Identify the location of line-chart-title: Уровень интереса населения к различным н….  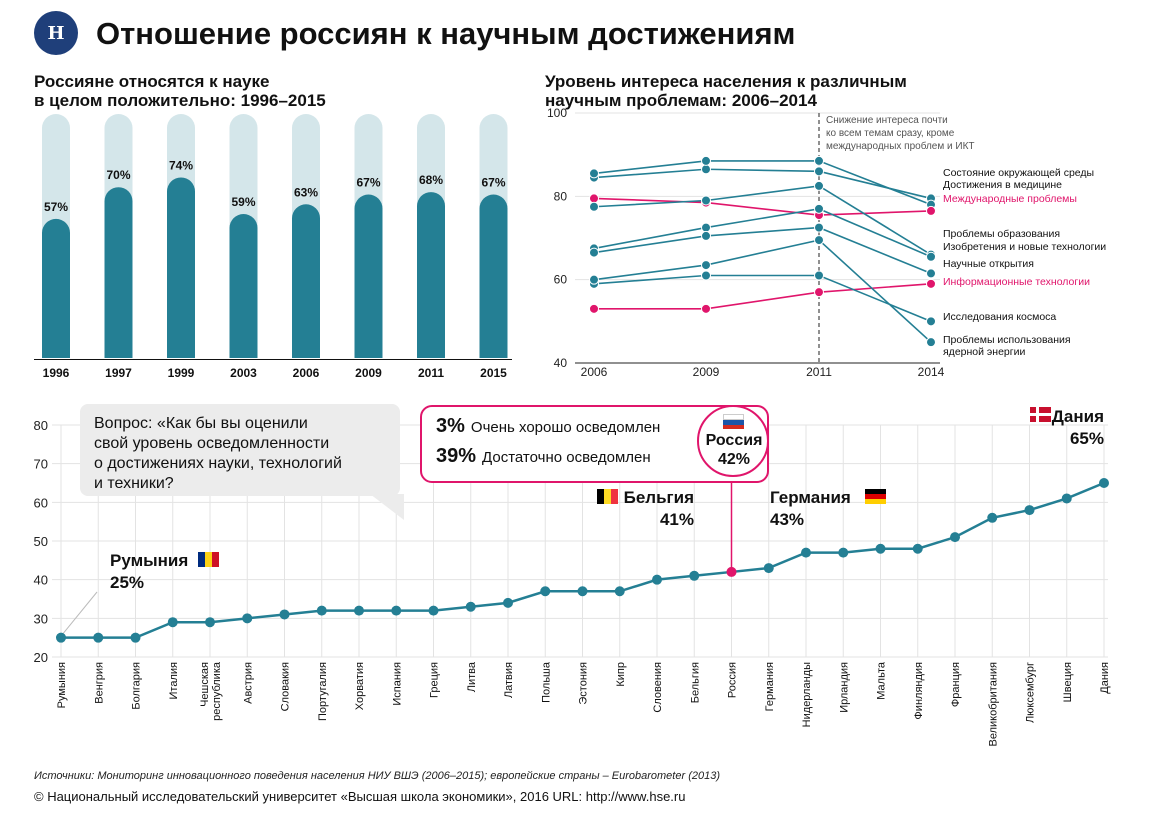
(726, 91).